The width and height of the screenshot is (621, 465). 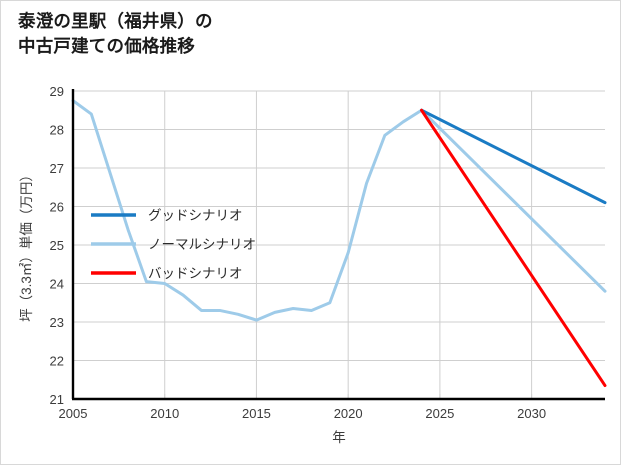 I want to click on x-tick-label: 2020, so click(x=348, y=413).